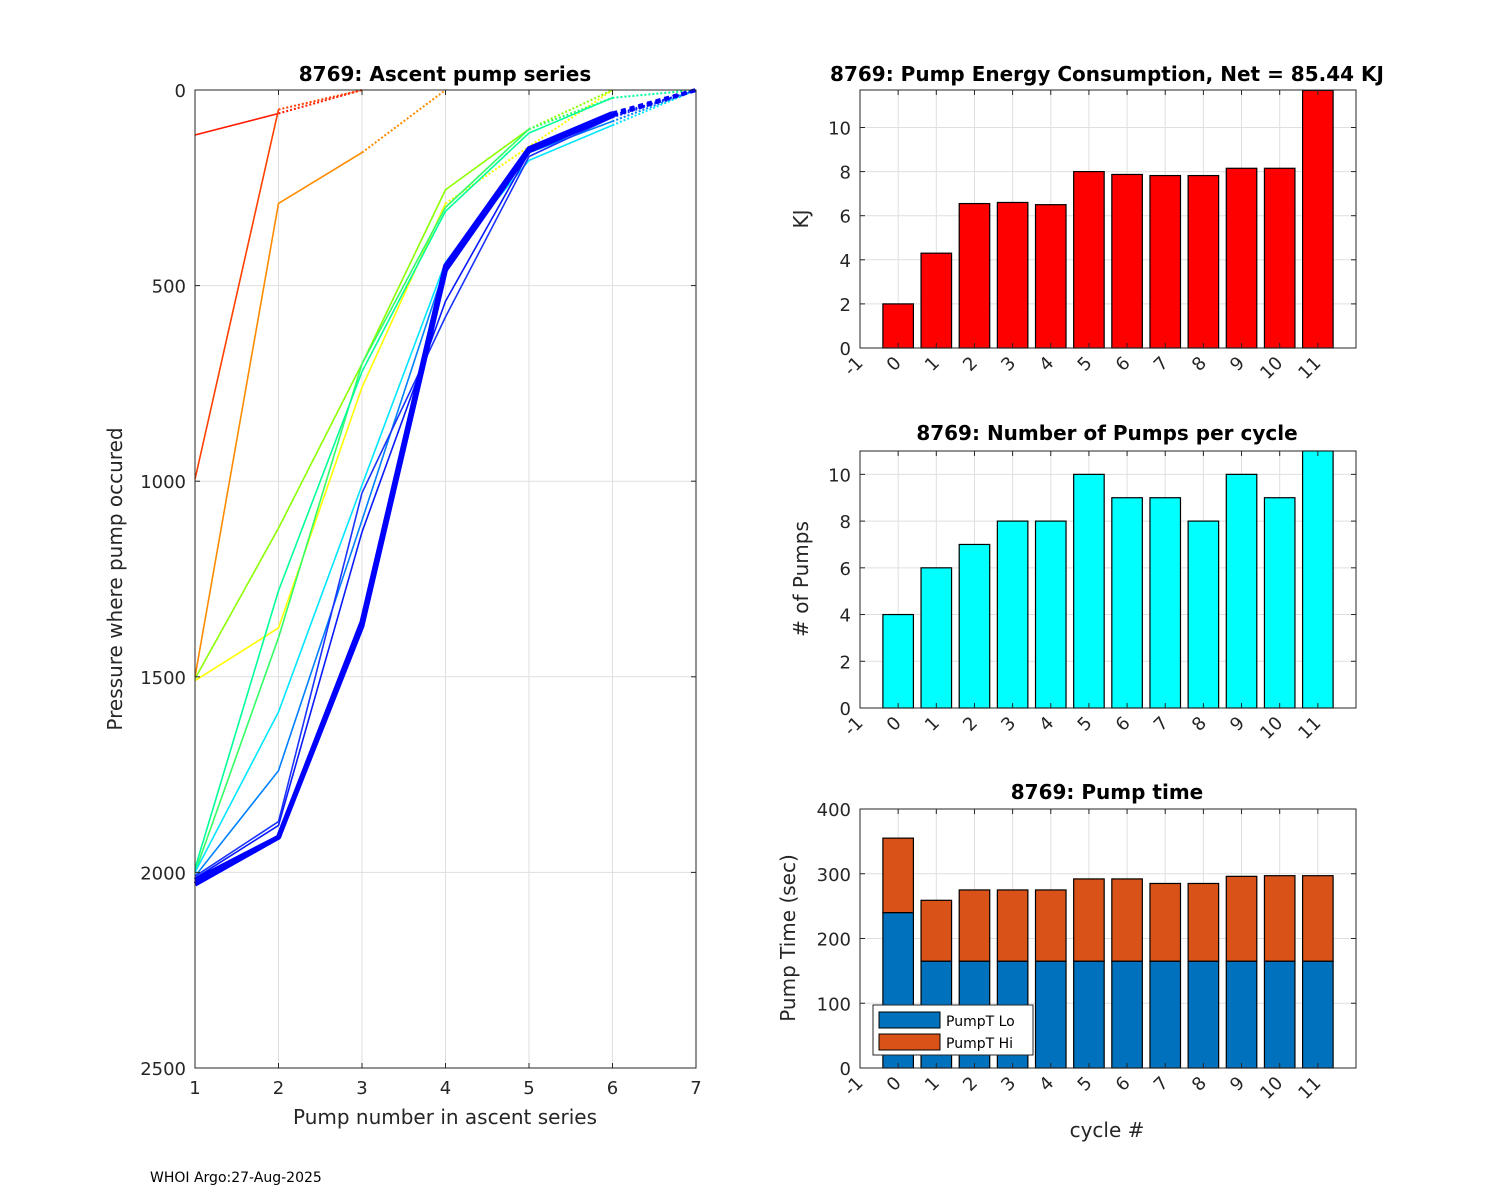 The height and width of the screenshot is (1200, 1500). I want to click on pumps-x-tick-label: 6, so click(1123, 724).